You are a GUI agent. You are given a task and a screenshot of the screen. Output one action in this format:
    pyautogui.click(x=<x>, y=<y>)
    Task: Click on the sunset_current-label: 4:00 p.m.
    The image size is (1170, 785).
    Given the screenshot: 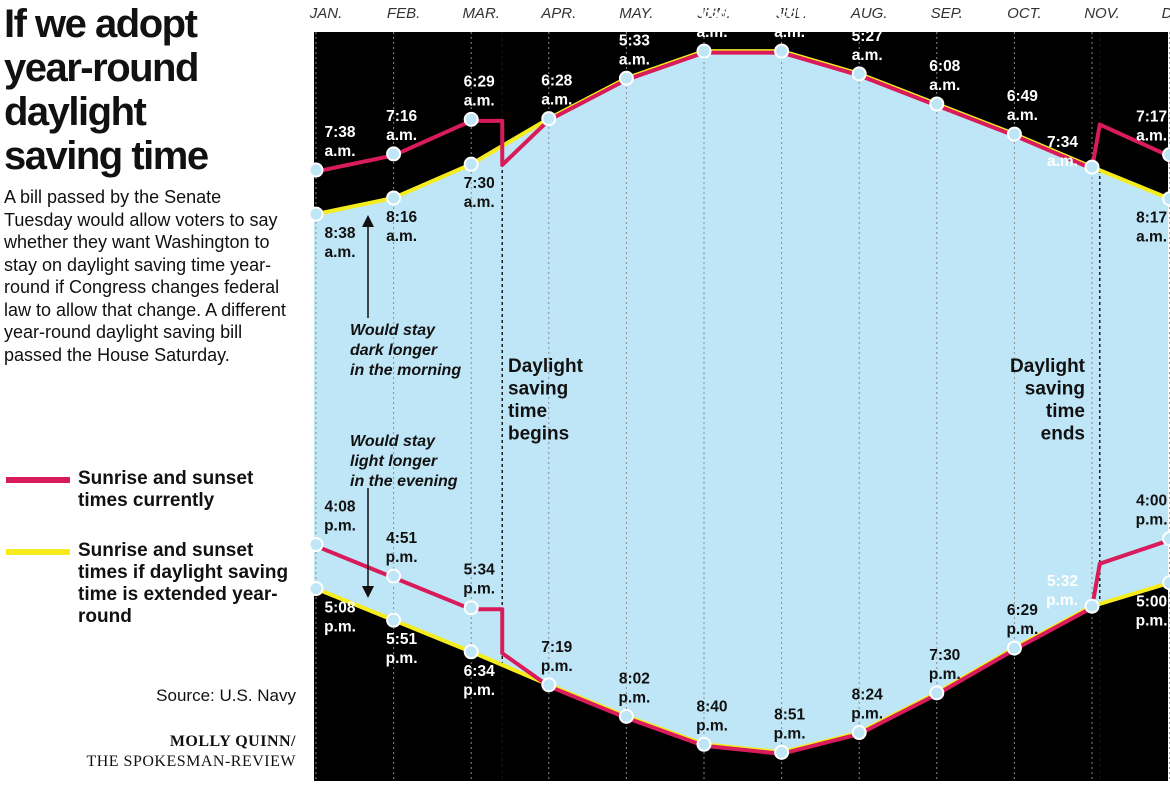 What is the action you would take?
    pyautogui.click(x=1152, y=511)
    